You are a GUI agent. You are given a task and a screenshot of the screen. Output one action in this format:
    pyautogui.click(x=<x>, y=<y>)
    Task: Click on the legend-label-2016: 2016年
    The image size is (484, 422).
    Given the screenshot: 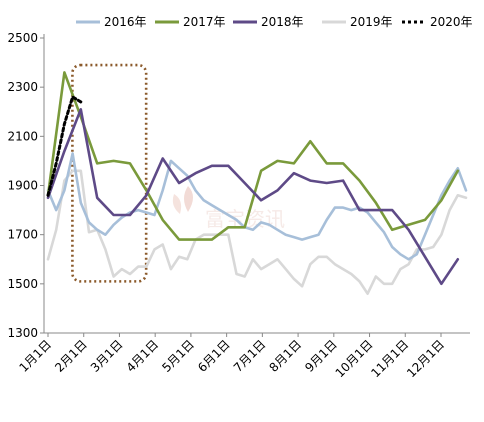 What is the action you would take?
    pyautogui.click(x=125, y=22)
    